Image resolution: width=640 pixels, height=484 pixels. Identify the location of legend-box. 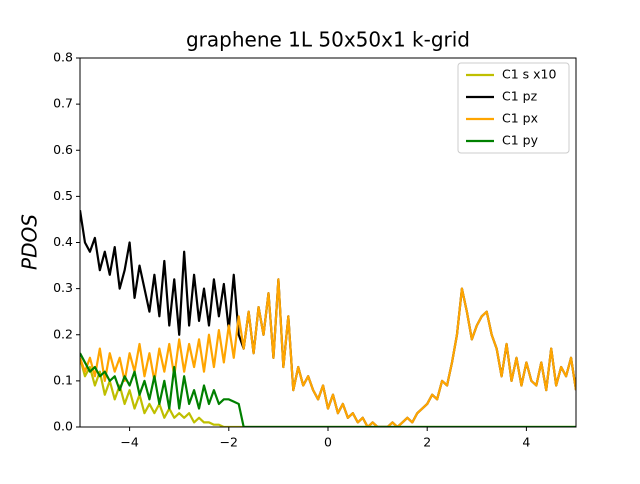
(513, 108).